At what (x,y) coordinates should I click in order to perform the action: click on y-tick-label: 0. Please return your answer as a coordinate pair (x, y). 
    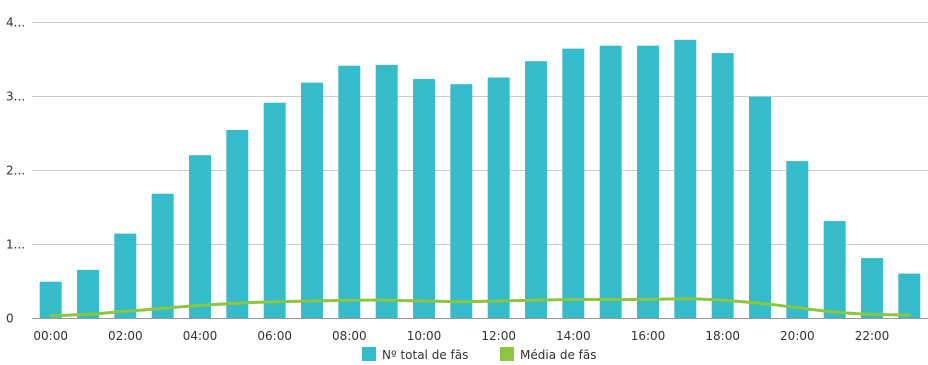
    Looking at the image, I should click on (10, 319).